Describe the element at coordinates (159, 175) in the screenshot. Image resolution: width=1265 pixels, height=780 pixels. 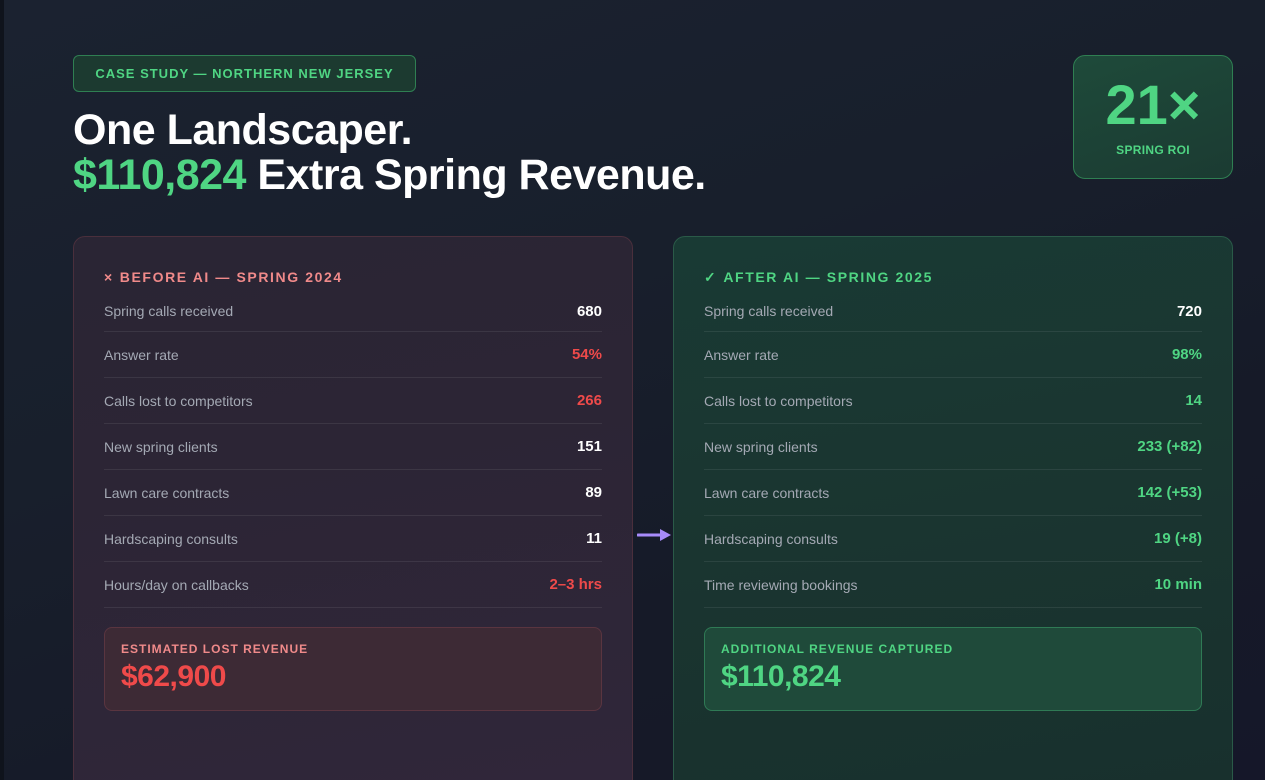
I see `title-highlight: $110,824` at that location.